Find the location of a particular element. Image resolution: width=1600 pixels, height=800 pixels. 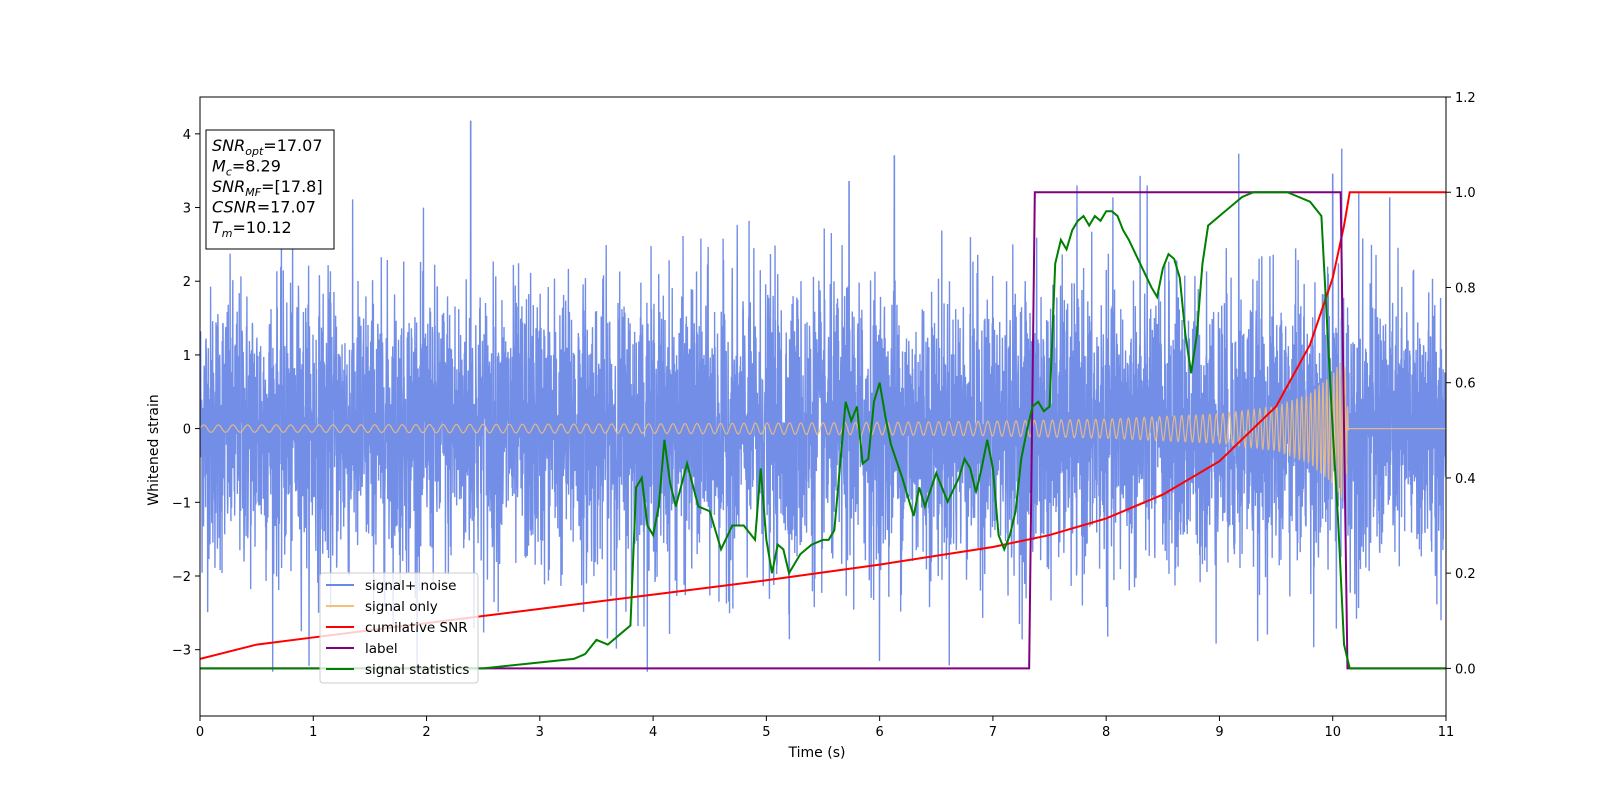

legend-item-label-text: label is located at coordinates (381, 649).